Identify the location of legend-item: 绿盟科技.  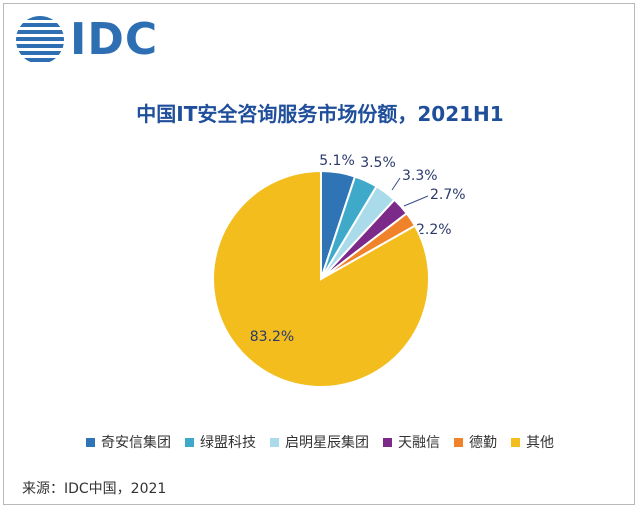
(220, 442).